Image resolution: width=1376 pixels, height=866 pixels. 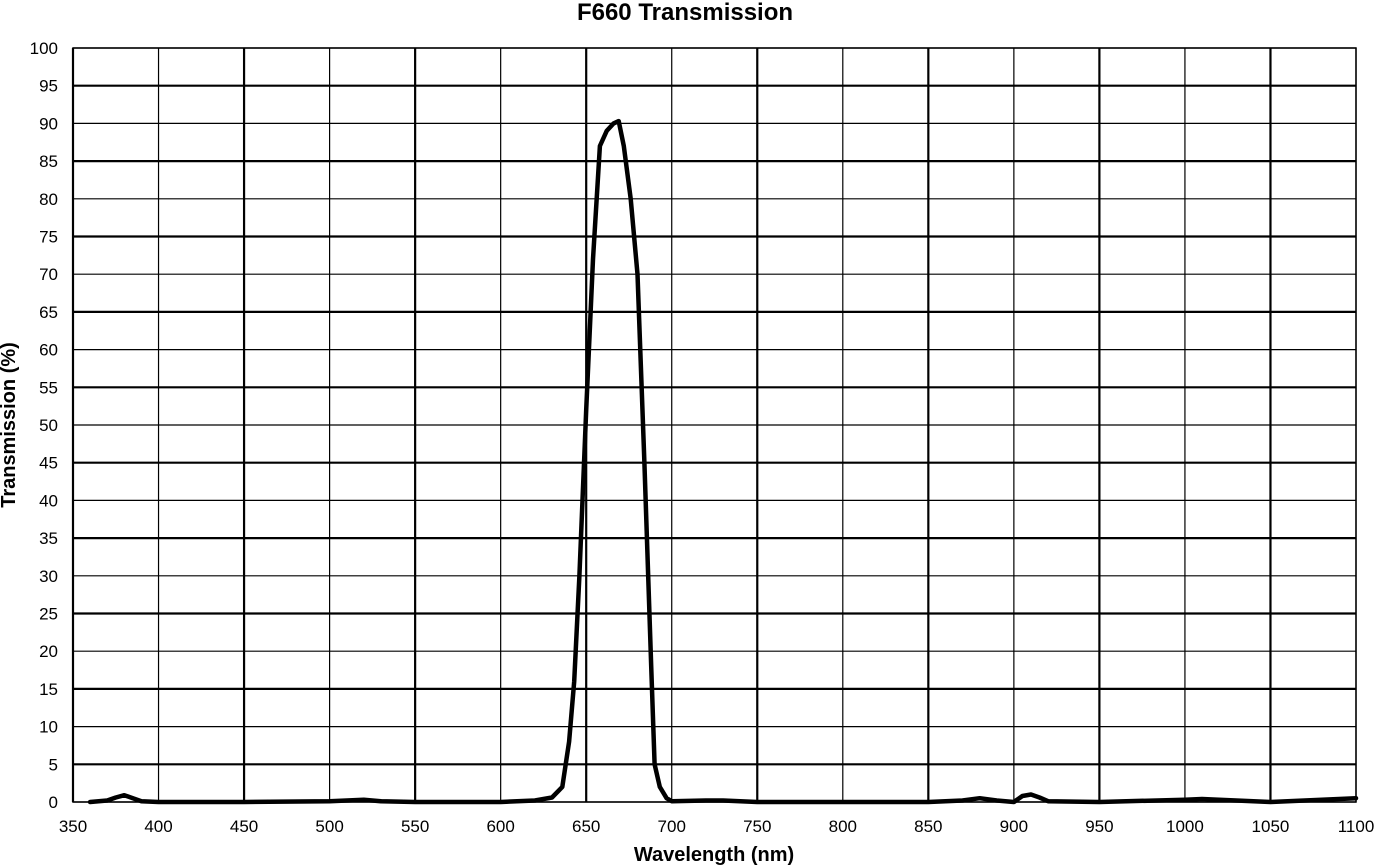 I want to click on y-tick-label: 80, so click(x=48, y=199).